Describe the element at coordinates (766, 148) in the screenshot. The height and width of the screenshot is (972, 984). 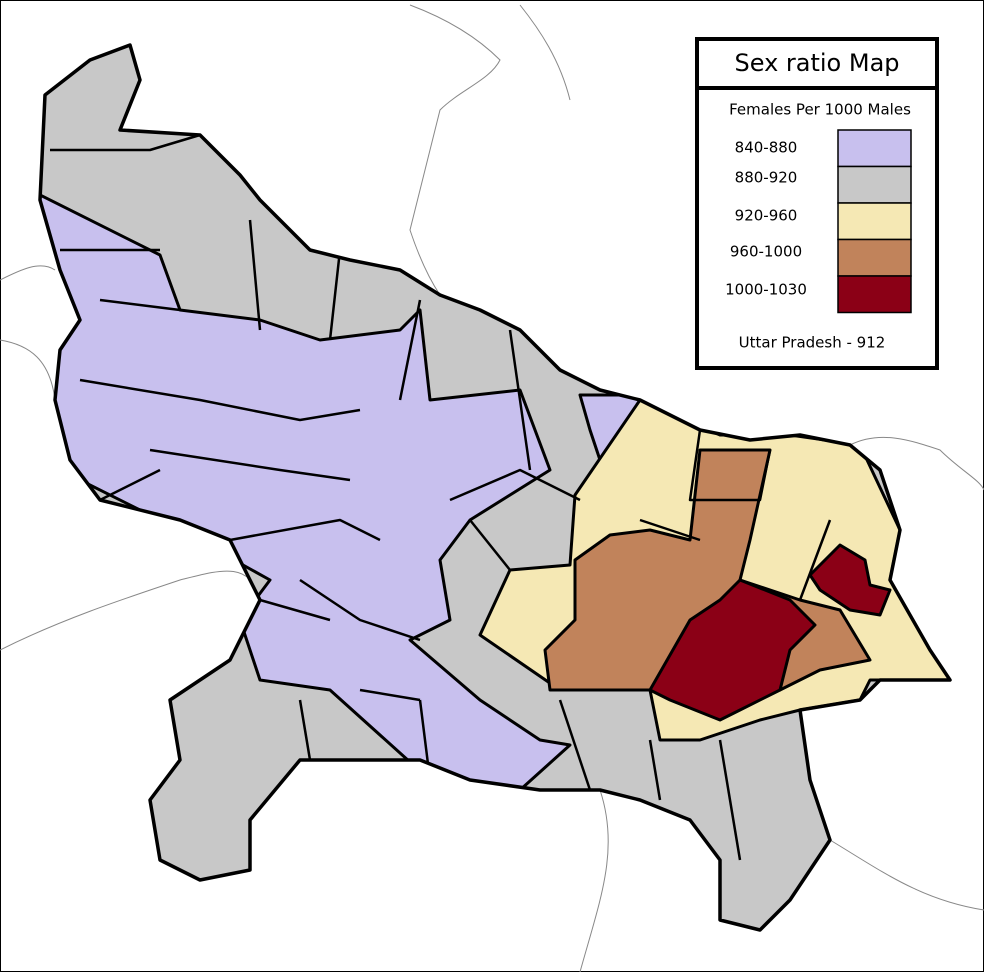
I see `legend-label: 840-880` at that location.